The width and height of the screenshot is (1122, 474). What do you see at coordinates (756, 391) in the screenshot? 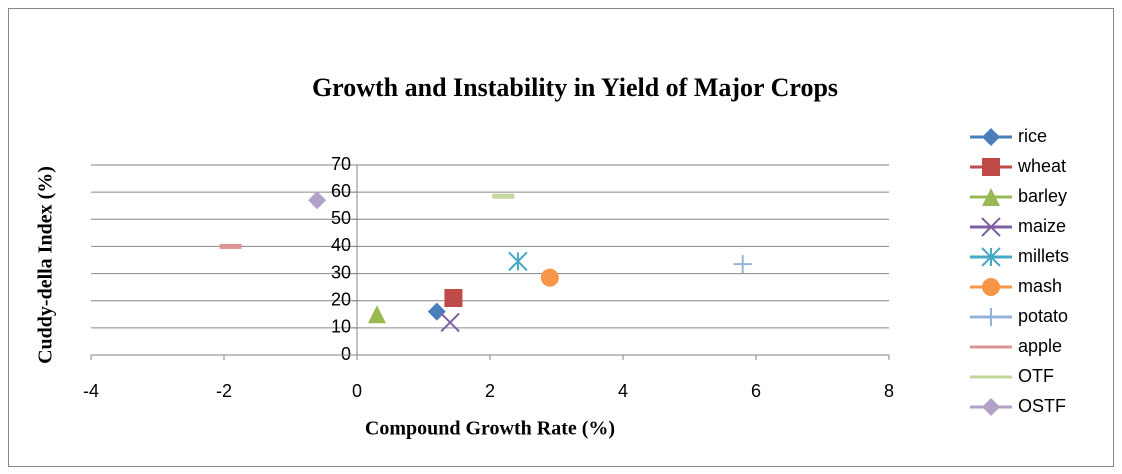
I see `x-tick-label: 6` at bounding box center [756, 391].